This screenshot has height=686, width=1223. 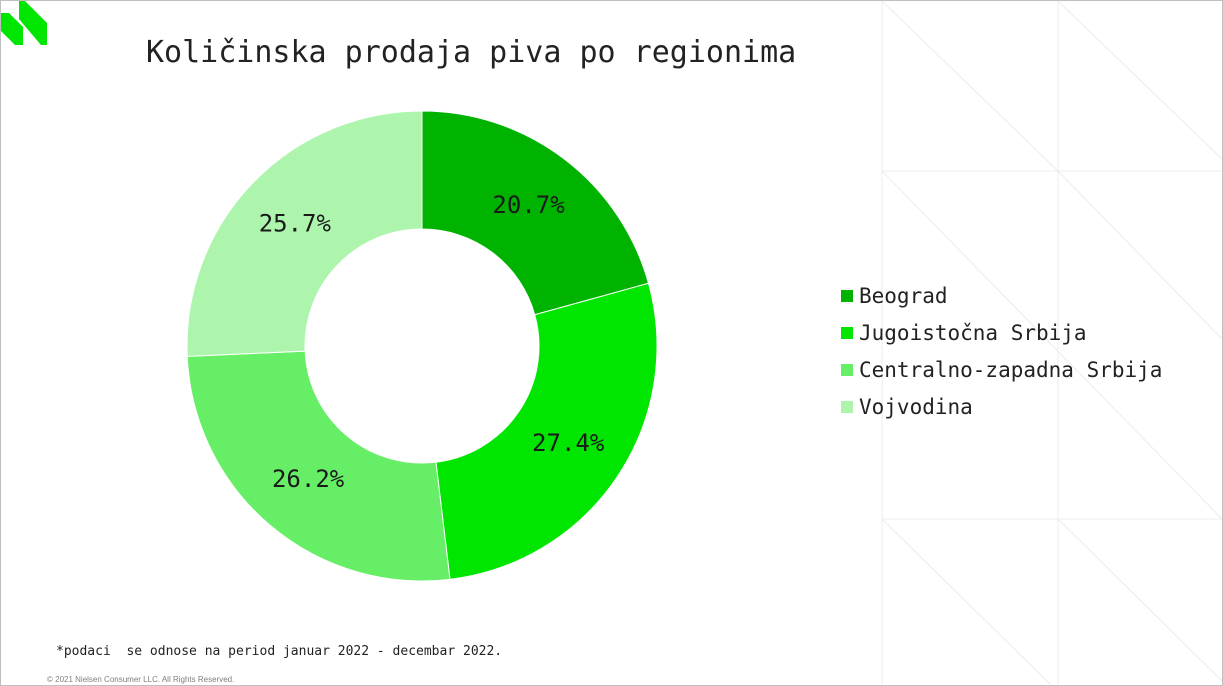 I want to click on slice-data-label: 20.7%, so click(x=528, y=205).